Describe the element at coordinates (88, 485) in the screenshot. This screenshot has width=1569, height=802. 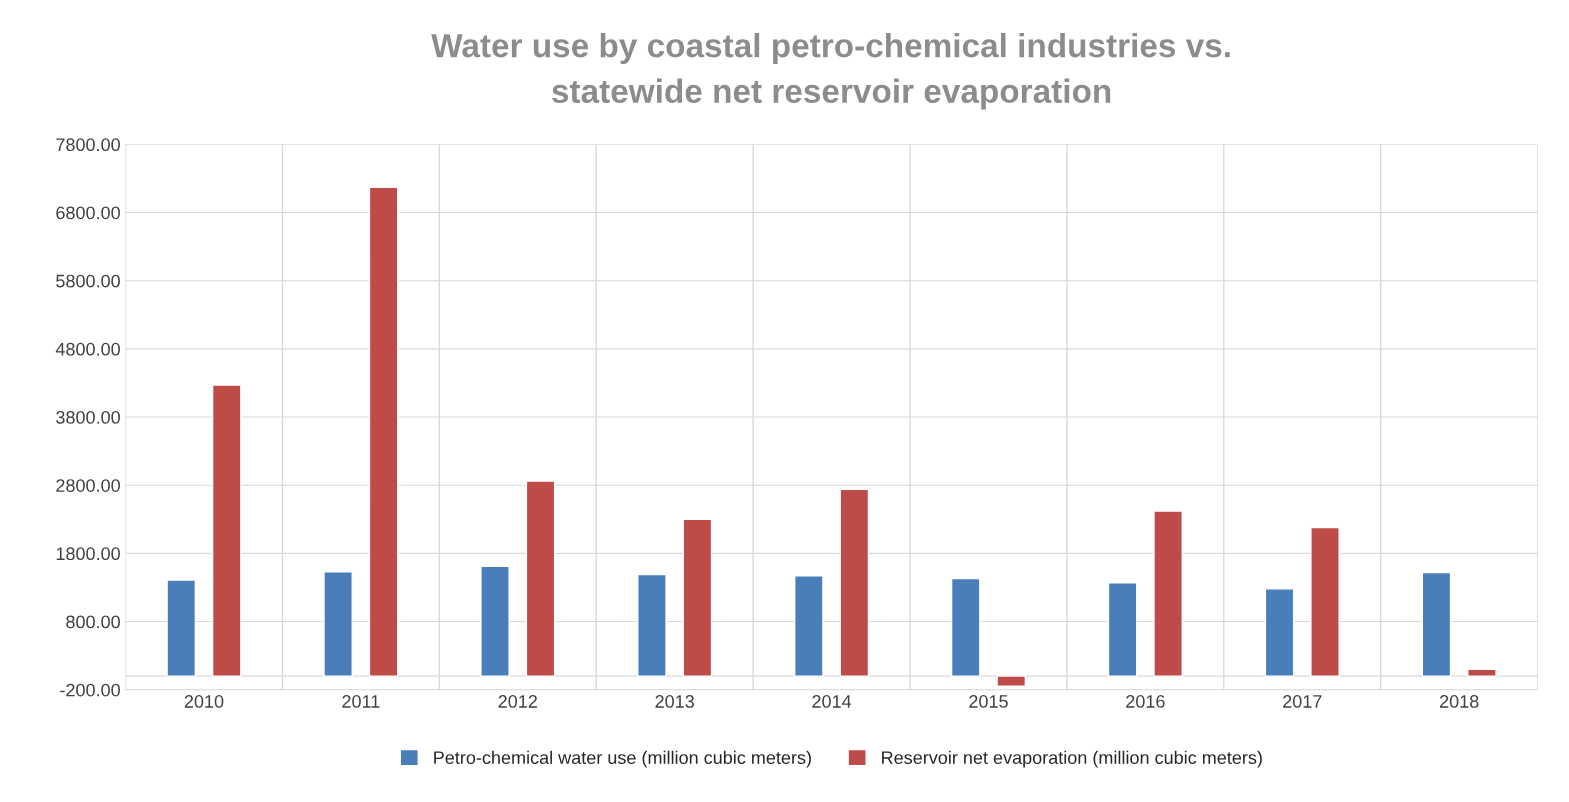
I see `y-tick-label: 2800.00` at that location.